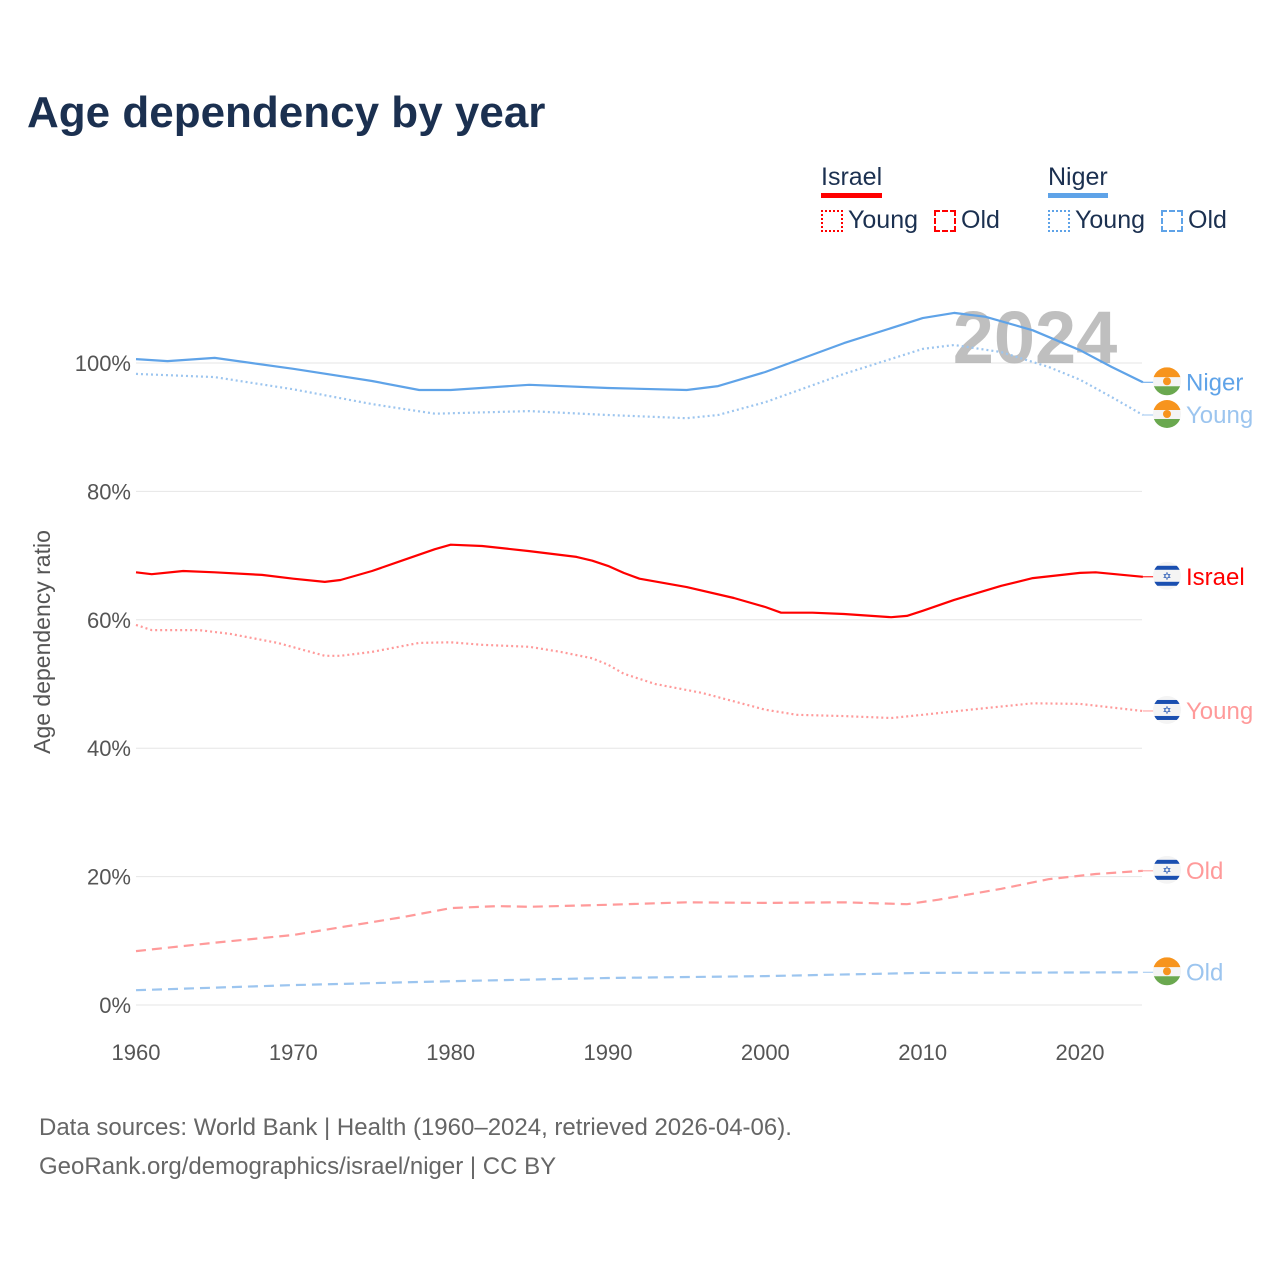 This screenshot has height=1280, width=1280. I want to click on chart-title: Age dependency by year, so click(286, 112).